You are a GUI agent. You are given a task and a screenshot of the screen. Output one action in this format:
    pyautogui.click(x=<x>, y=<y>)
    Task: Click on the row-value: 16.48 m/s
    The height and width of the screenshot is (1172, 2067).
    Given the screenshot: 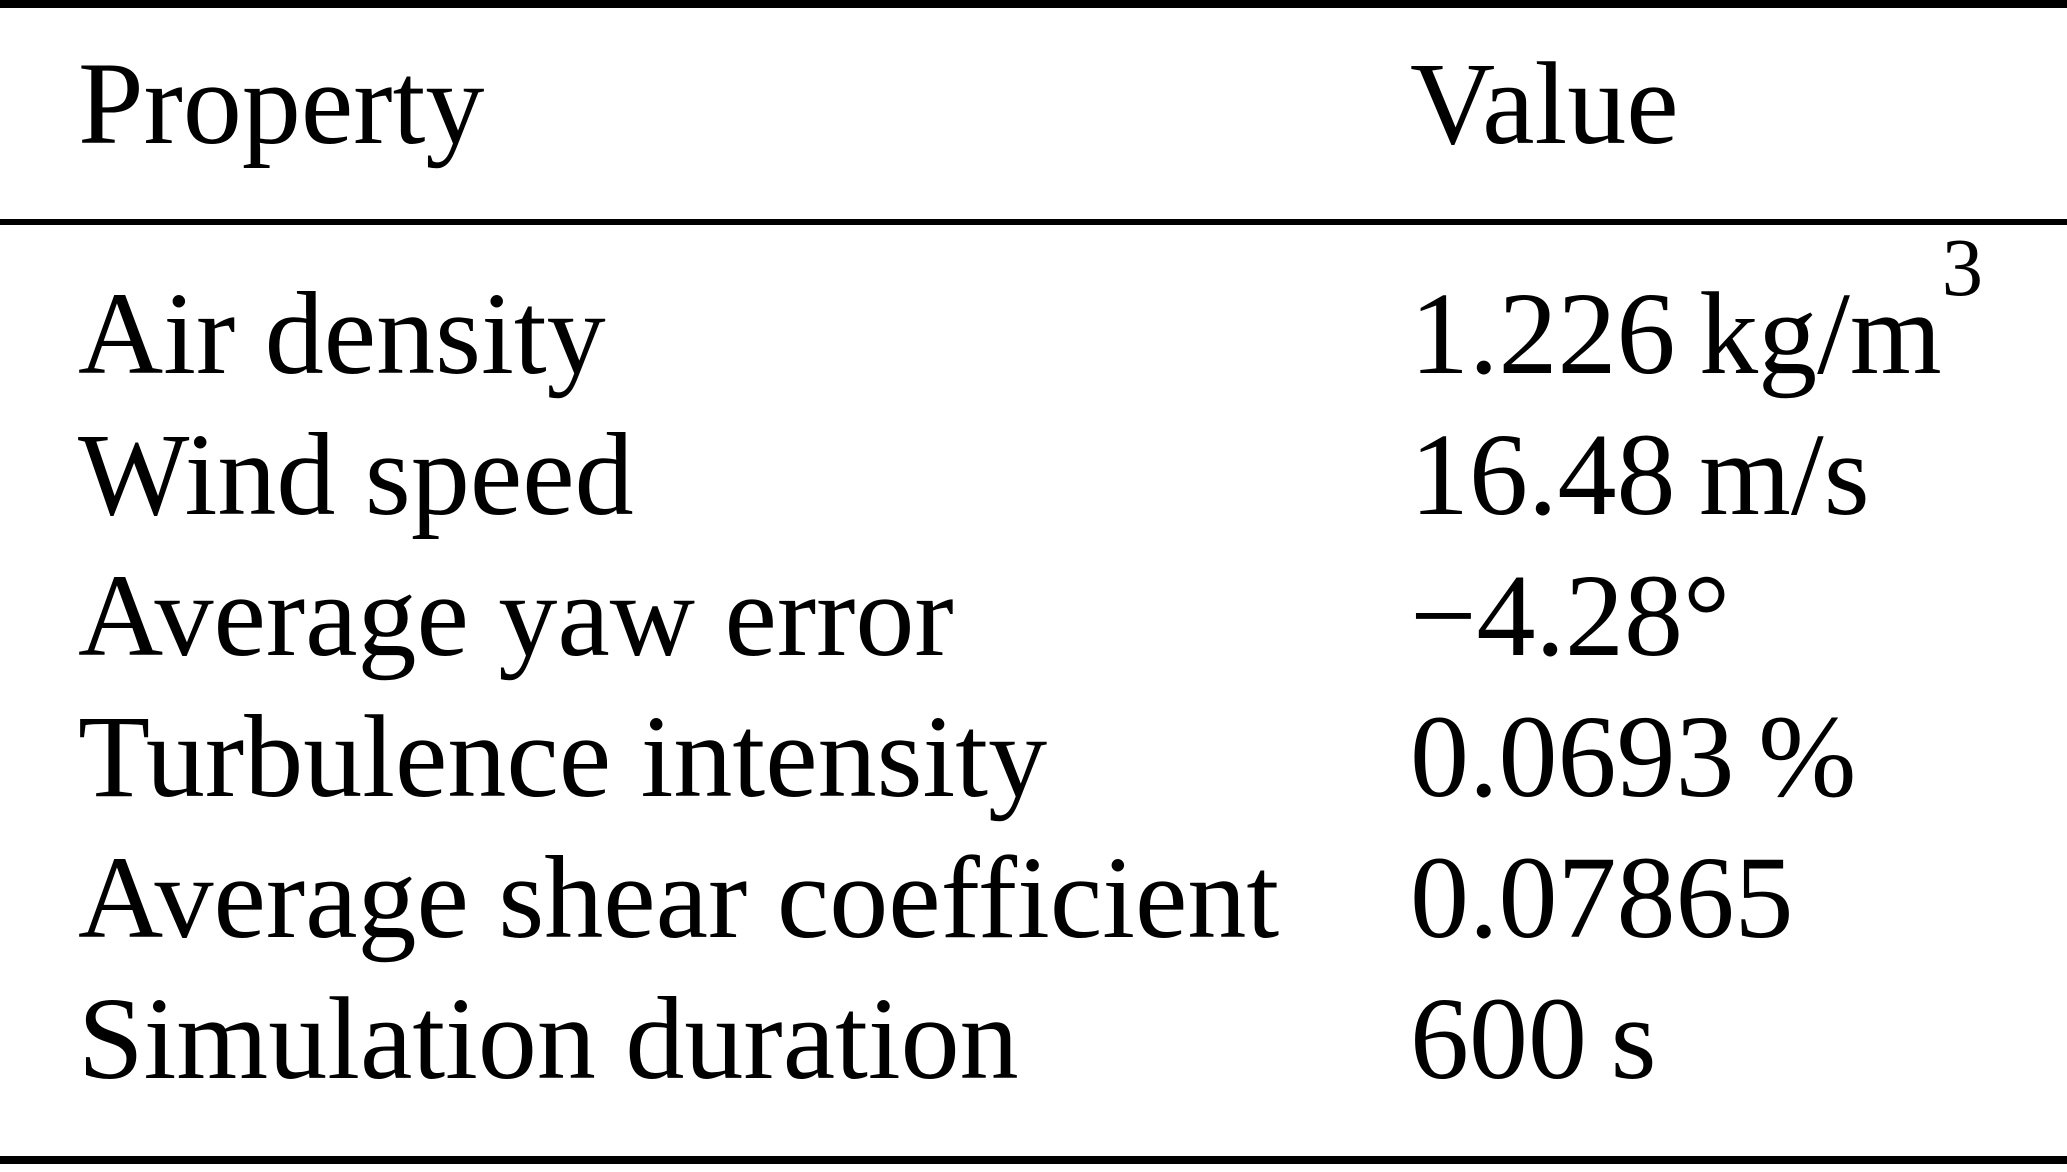 What is the action you would take?
    pyautogui.click(x=1640, y=474)
    